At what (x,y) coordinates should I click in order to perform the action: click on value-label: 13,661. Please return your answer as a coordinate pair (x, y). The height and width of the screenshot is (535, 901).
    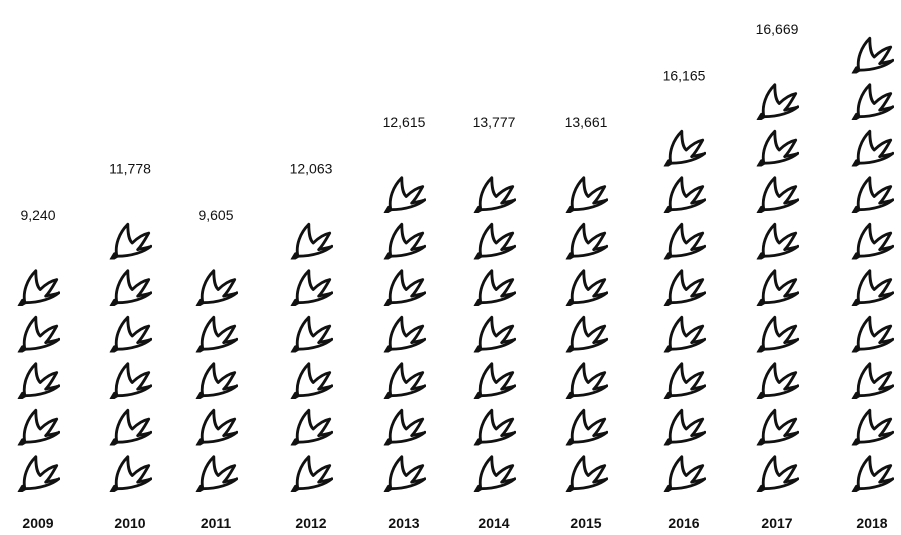
    Looking at the image, I should click on (586, 122).